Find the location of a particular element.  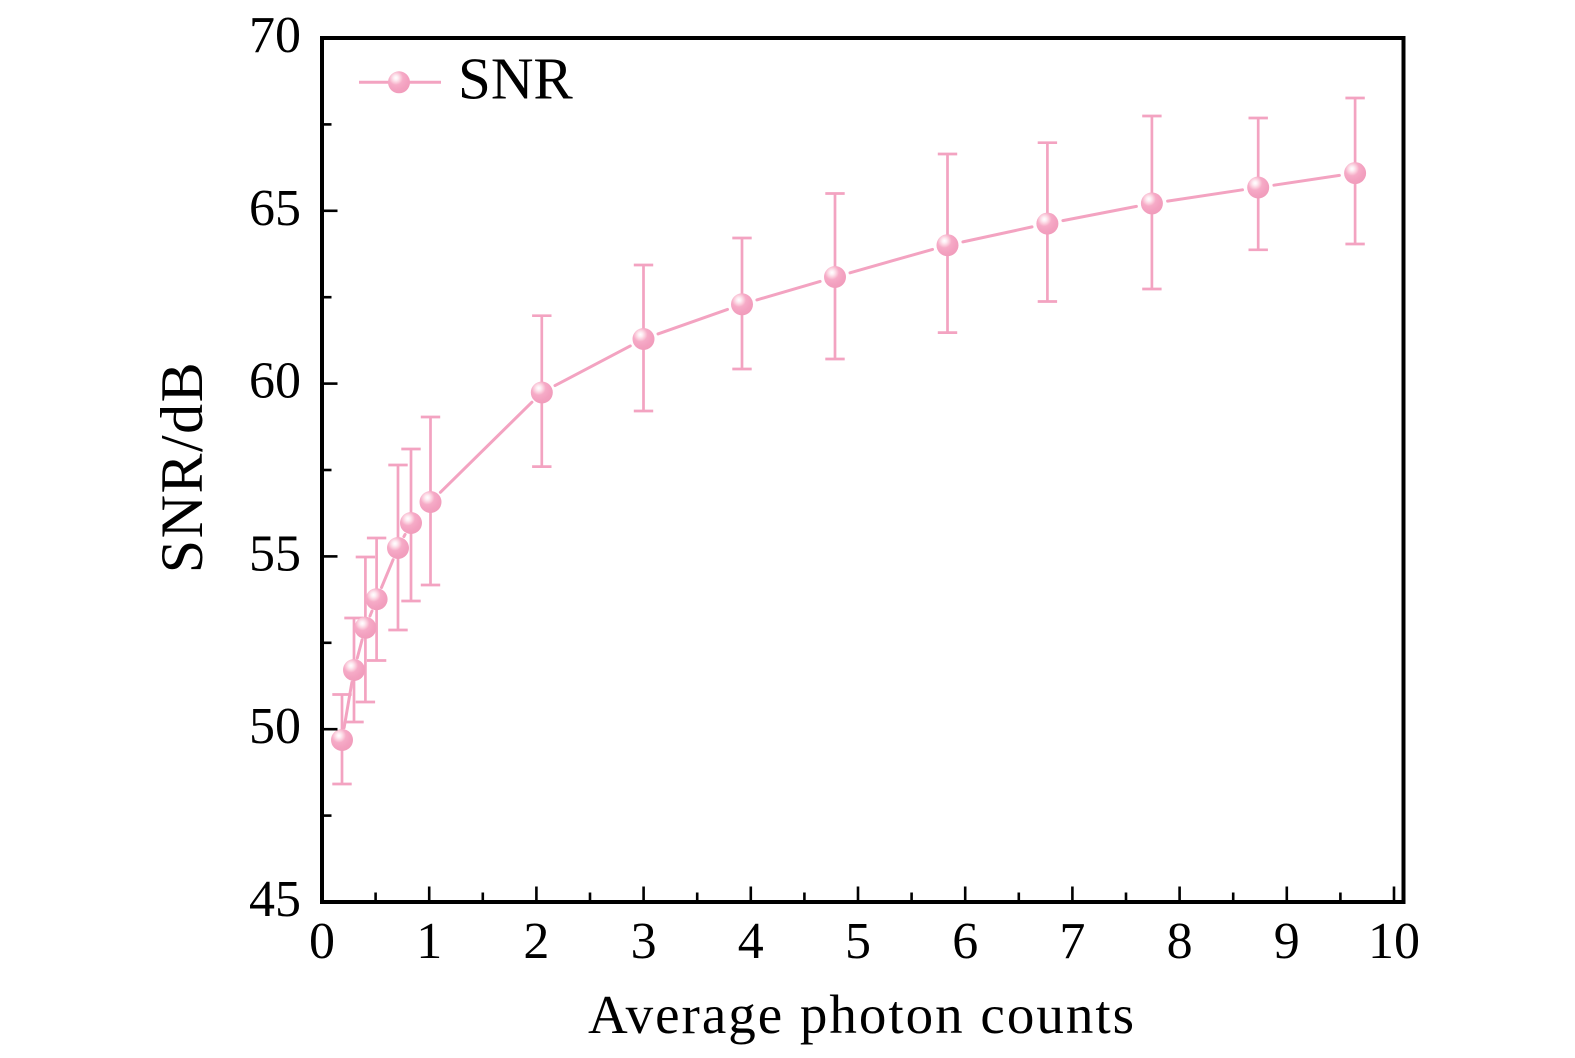

svg-text: SNR is located at coordinates (515, 78).